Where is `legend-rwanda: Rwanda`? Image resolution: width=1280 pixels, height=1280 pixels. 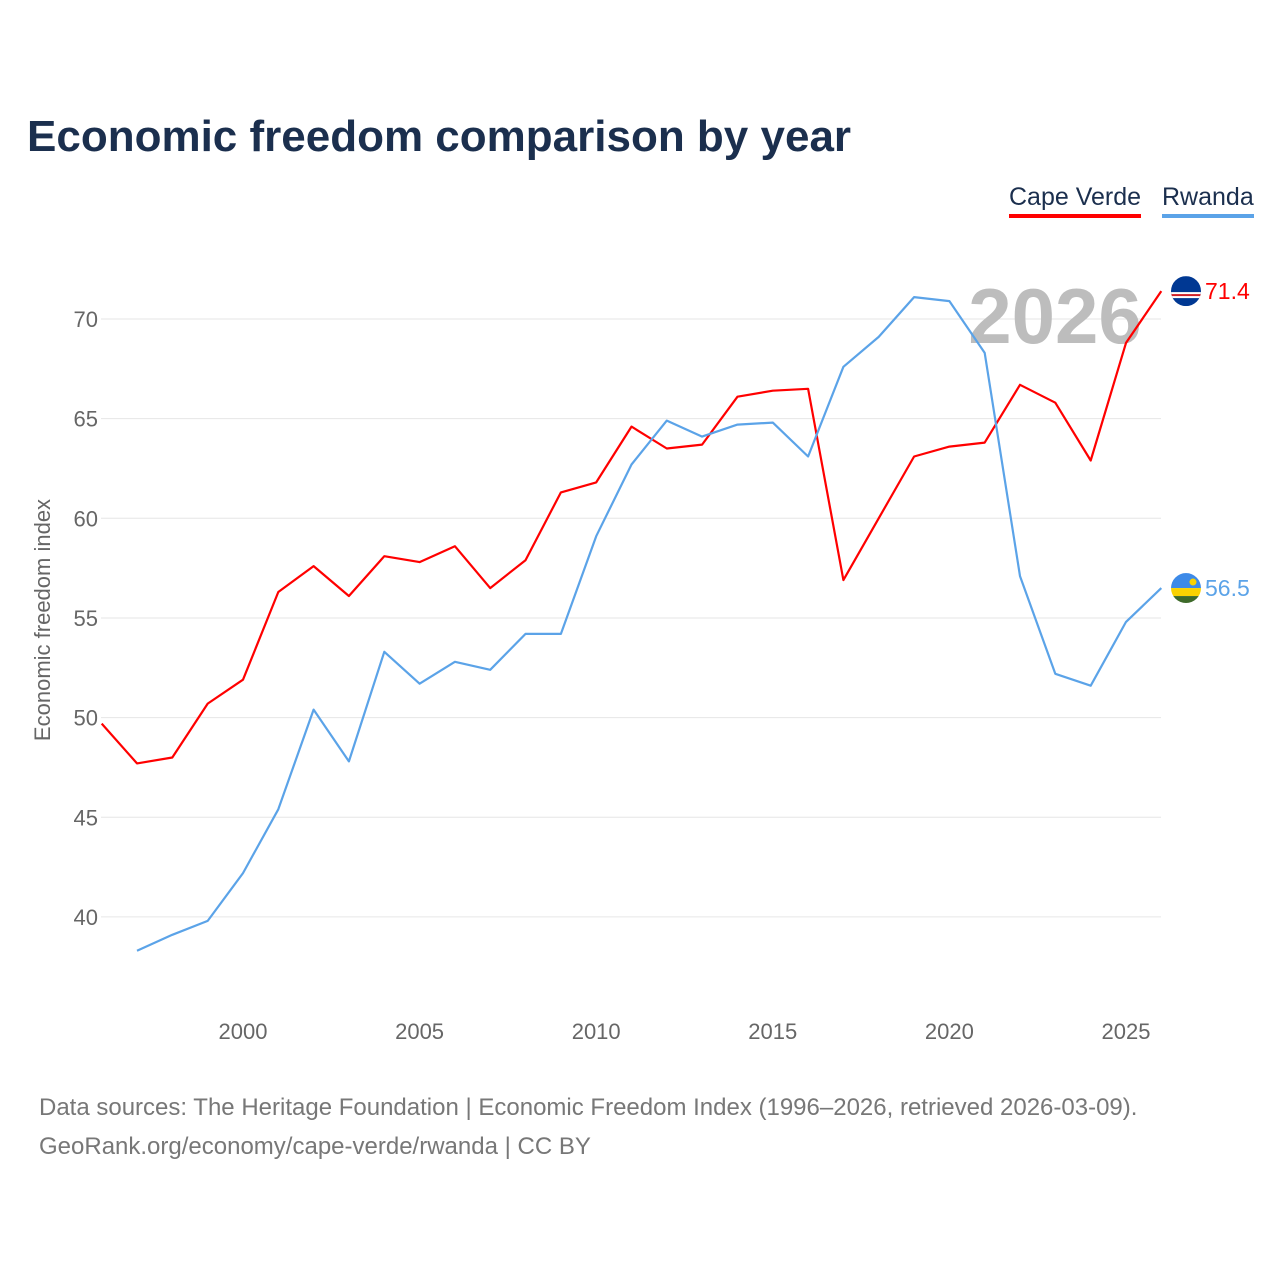
legend-rwanda: Rwanda is located at coordinates (1208, 200).